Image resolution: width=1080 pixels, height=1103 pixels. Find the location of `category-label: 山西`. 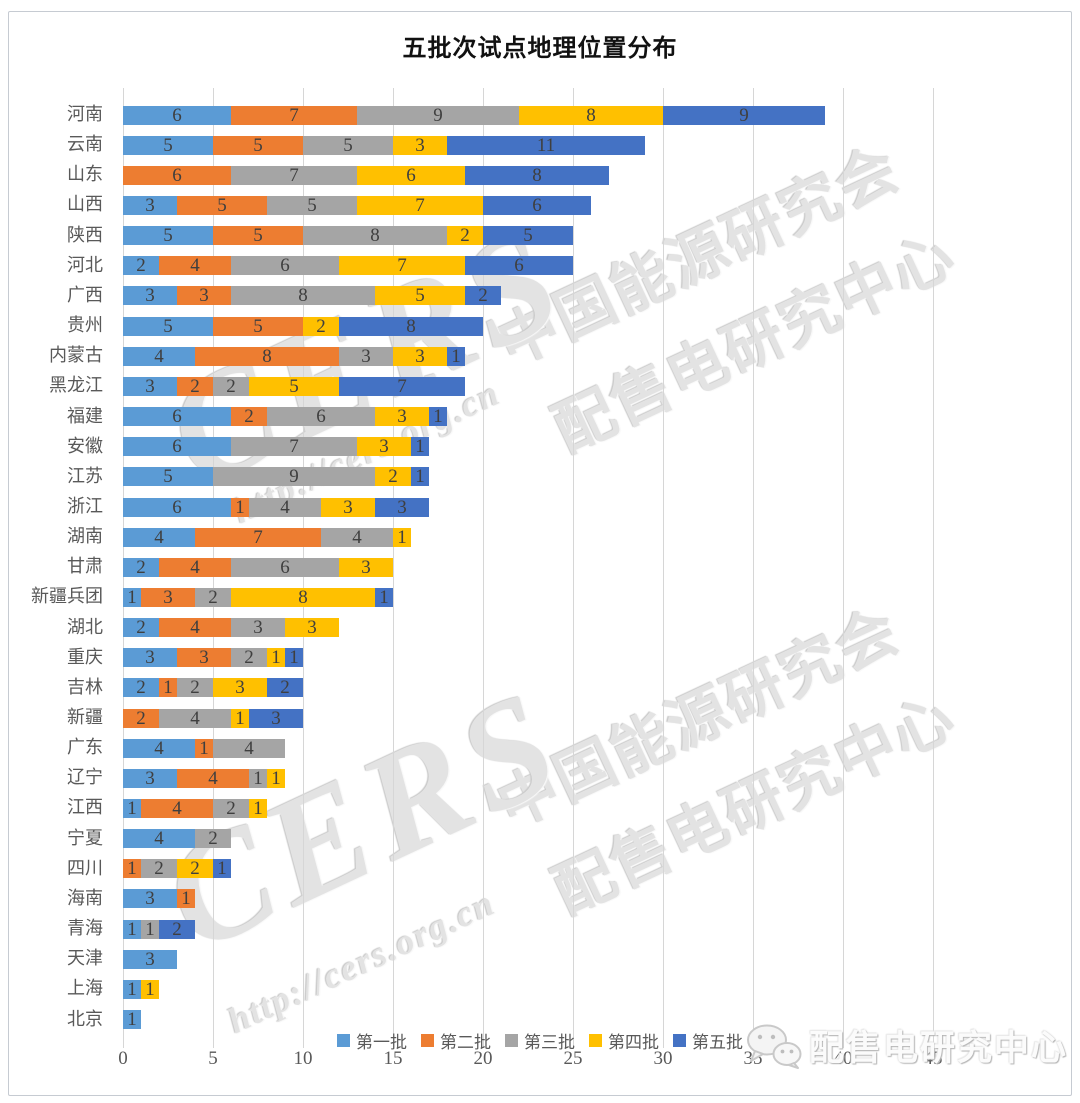

category-label: 山西 is located at coordinates (85, 205).